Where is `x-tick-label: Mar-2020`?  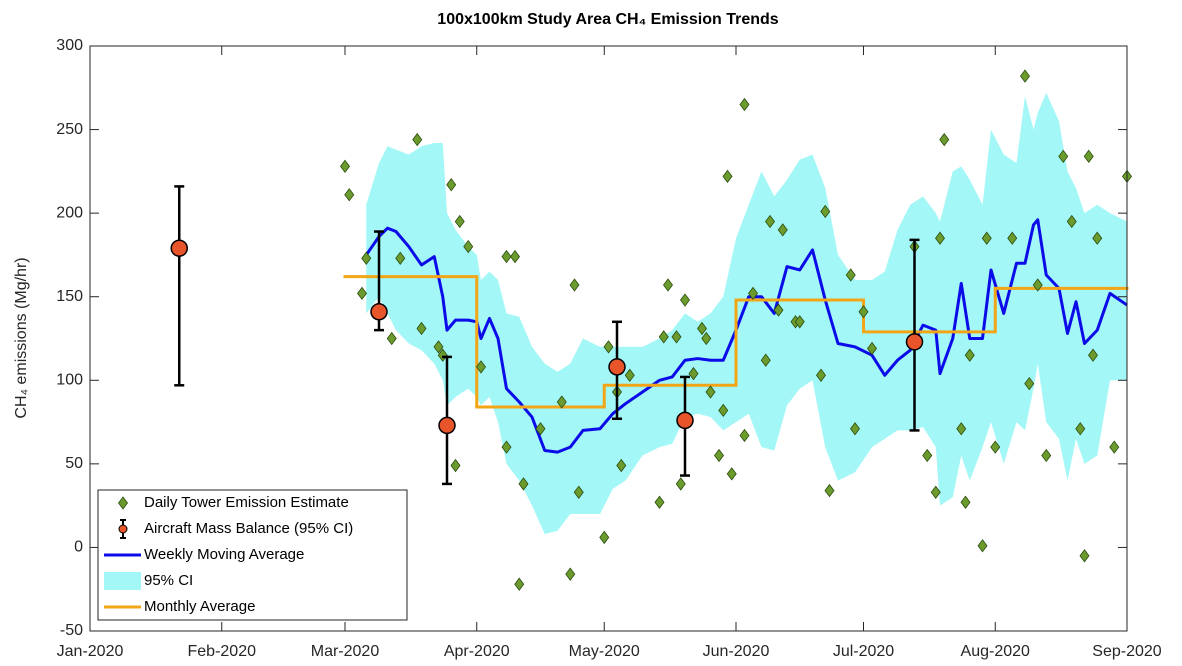 x-tick-label: Mar-2020 is located at coordinates (345, 651).